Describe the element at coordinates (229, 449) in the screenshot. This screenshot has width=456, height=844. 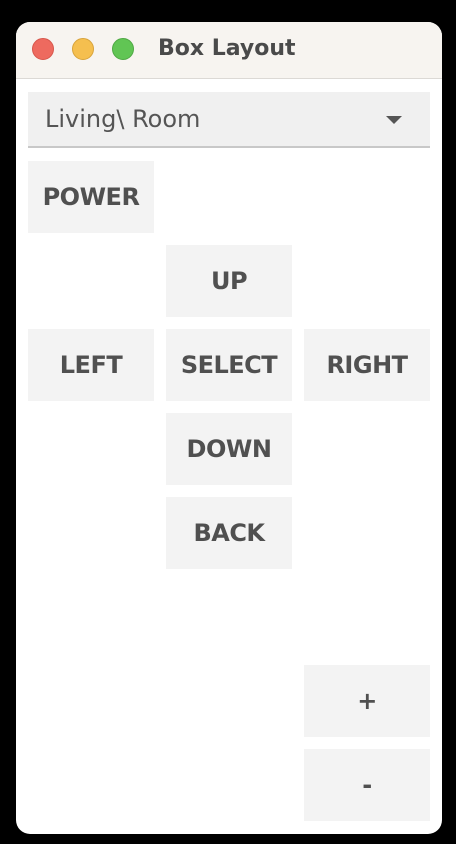
I see `down-button: DOWN` at that location.